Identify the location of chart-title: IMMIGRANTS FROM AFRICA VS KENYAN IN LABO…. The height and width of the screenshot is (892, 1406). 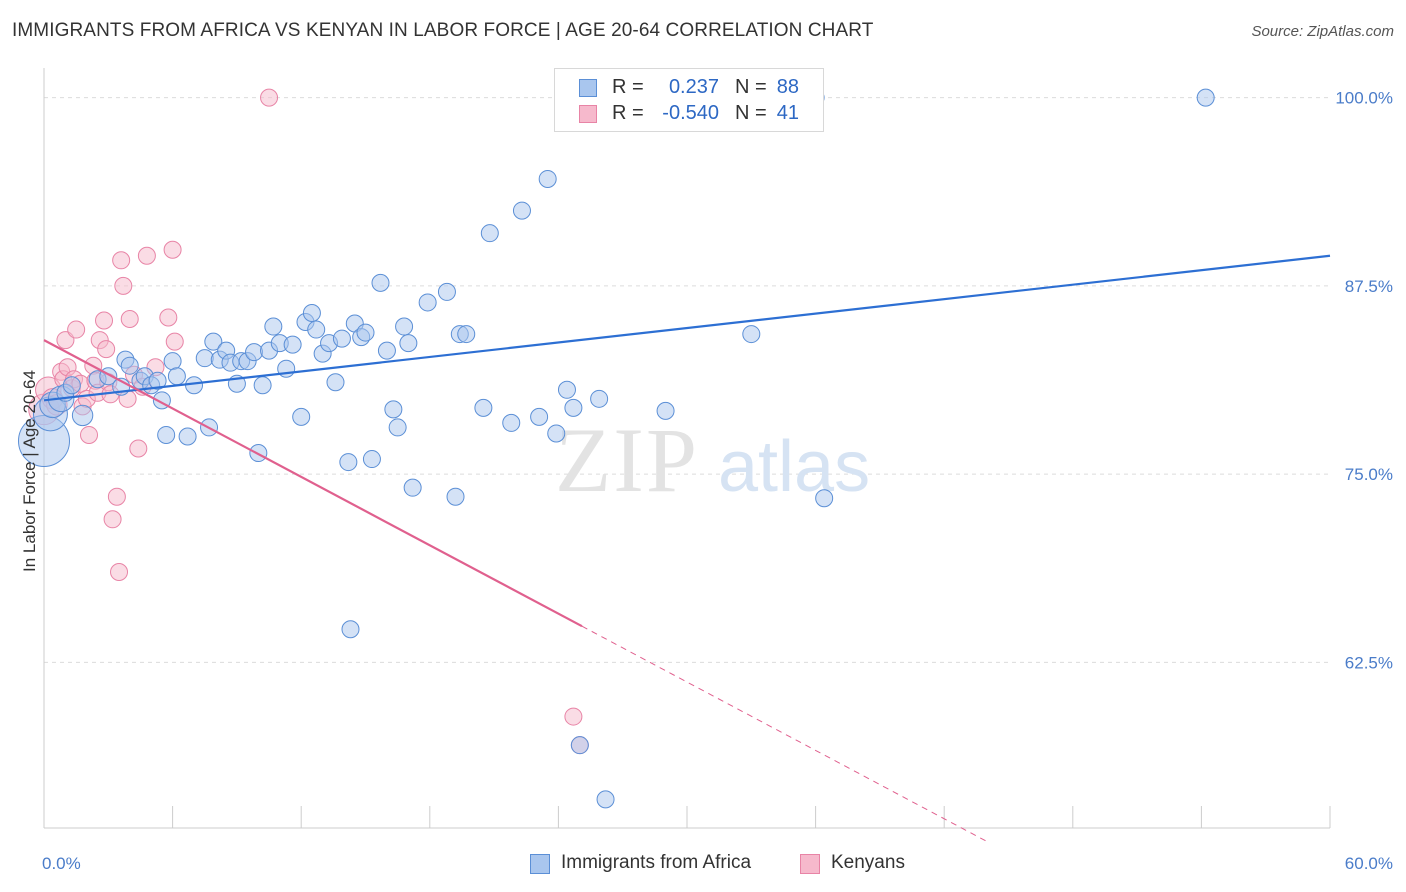
(443, 30).